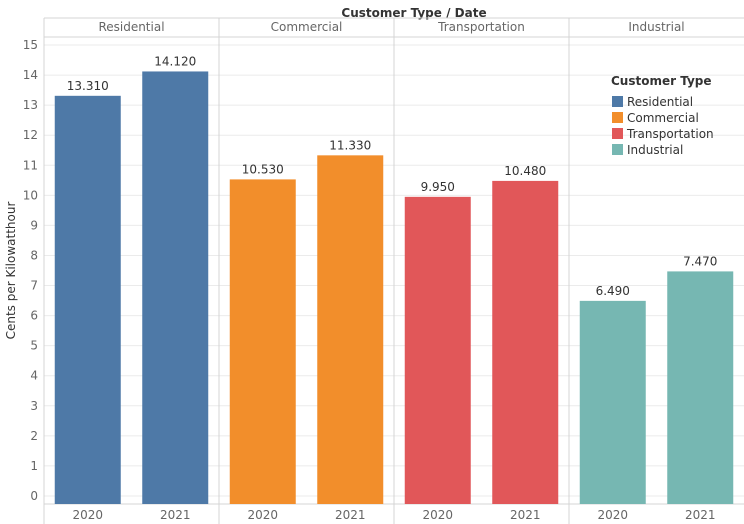 This screenshot has width=744, height=524. What do you see at coordinates (34, 225) in the screenshot?
I see `y-tick-label: 9` at bounding box center [34, 225].